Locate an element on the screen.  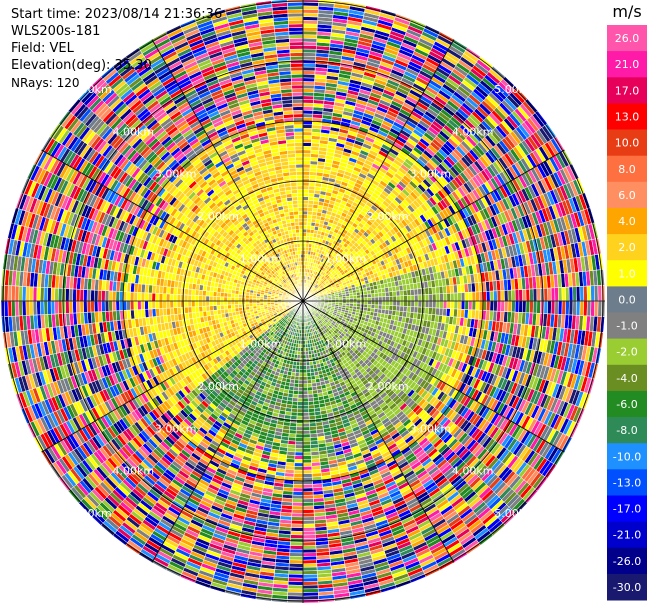
colorbar-tick-label: 8.0 is located at coordinates (627, 169).